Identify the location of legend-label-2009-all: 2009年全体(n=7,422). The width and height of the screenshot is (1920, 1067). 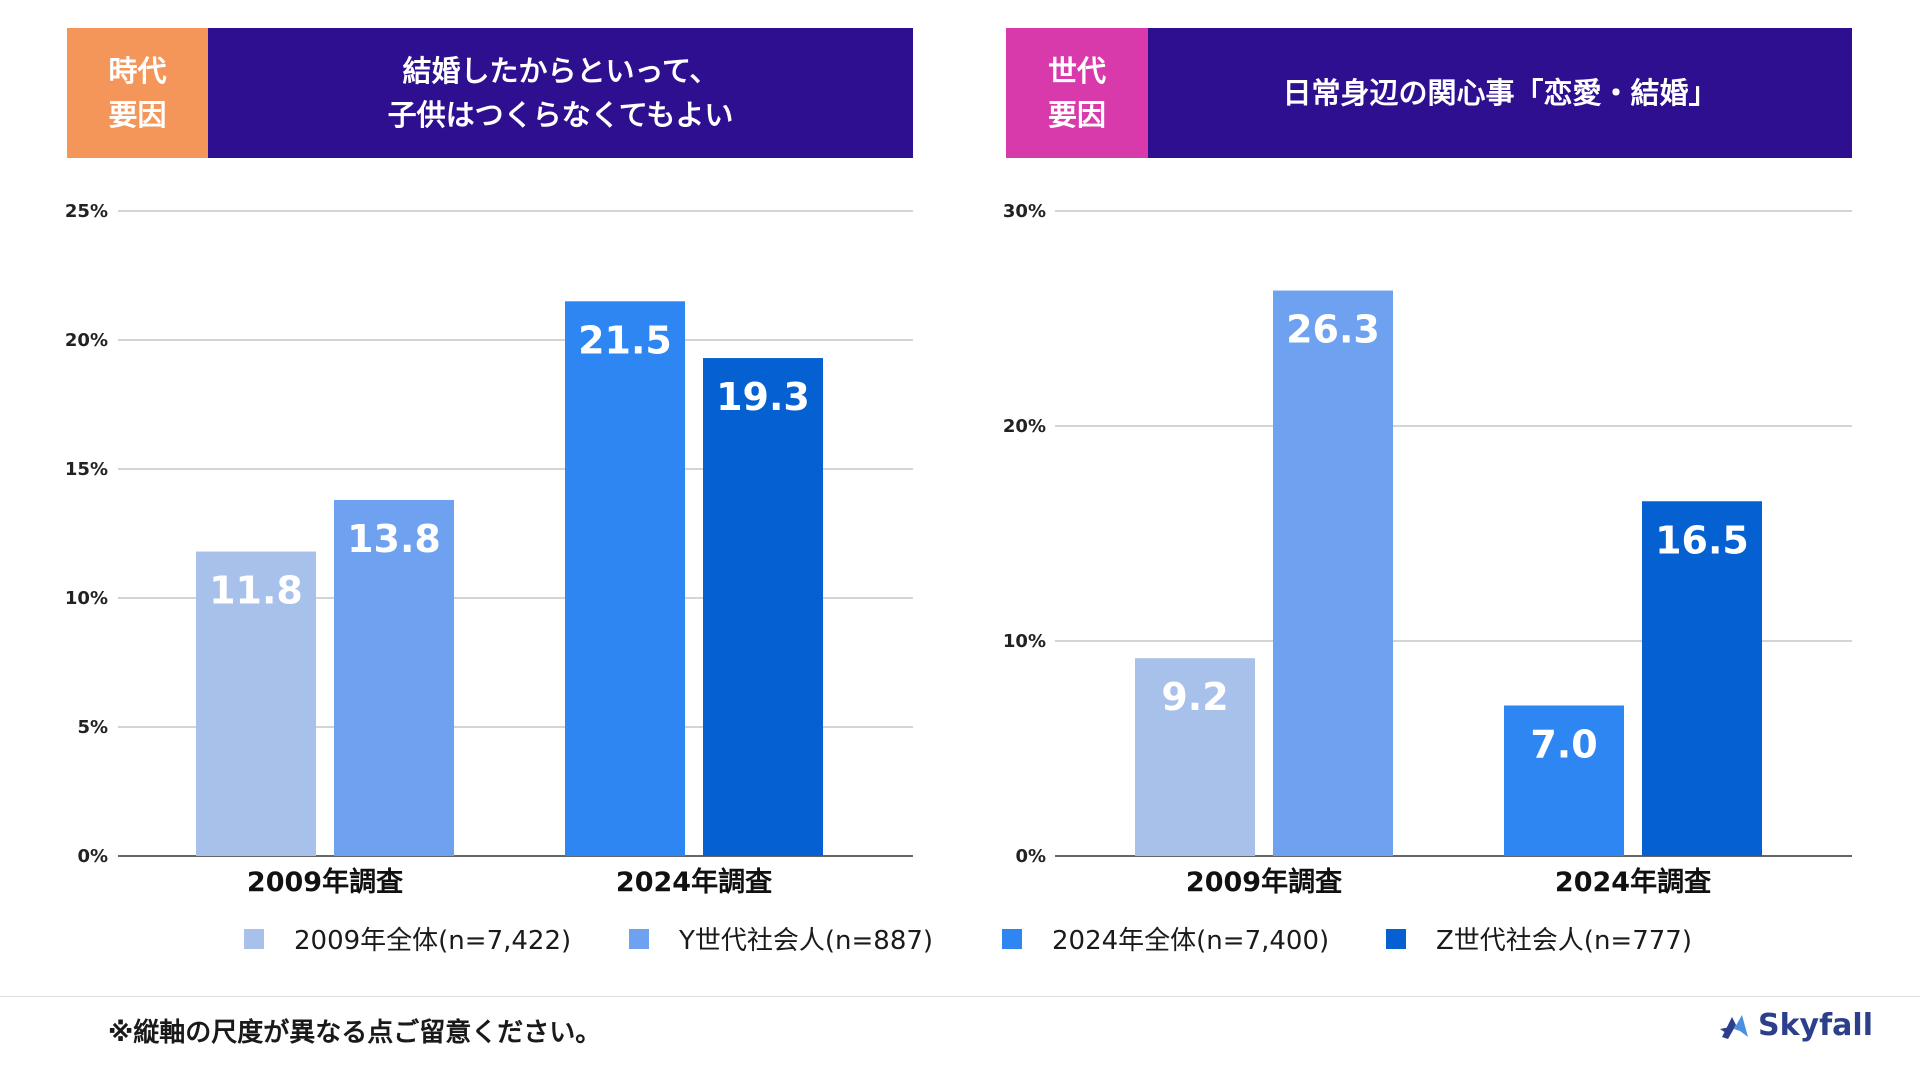
(433, 941).